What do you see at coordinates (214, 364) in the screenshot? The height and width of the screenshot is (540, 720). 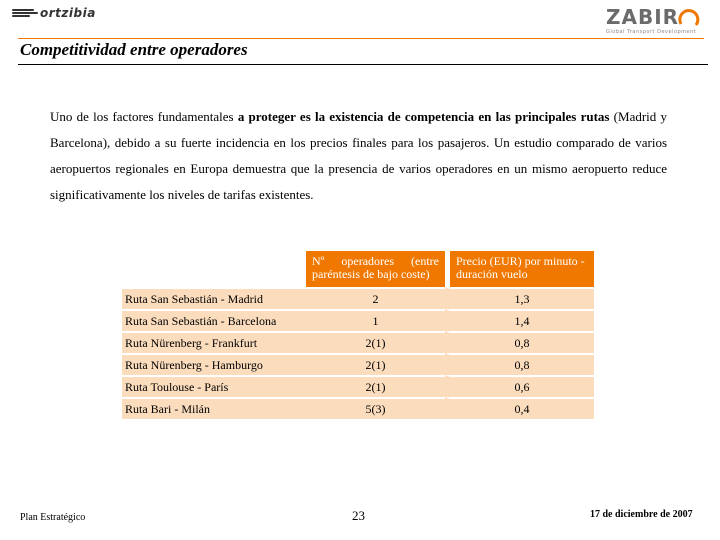 I see `route-cell: Ruta Nürenberg - Hamburgo` at bounding box center [214, 364].